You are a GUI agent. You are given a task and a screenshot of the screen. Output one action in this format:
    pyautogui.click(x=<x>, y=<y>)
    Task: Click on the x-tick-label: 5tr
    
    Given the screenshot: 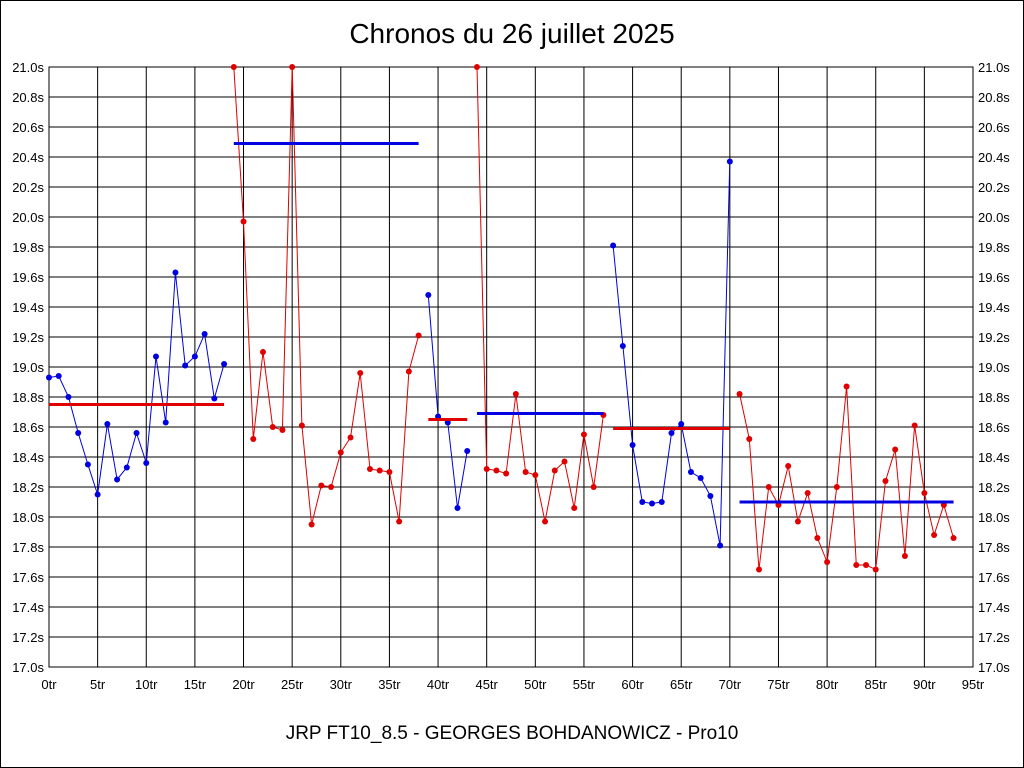 What is the action you would take?
    pyautogui.click(x=98, y=684)
    